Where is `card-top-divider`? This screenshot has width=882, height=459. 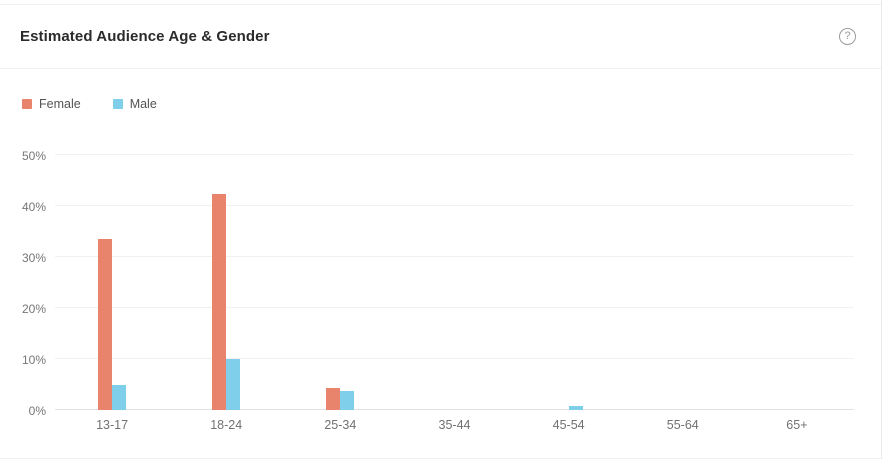 card-top-divider is located at coordinates (440, 4).